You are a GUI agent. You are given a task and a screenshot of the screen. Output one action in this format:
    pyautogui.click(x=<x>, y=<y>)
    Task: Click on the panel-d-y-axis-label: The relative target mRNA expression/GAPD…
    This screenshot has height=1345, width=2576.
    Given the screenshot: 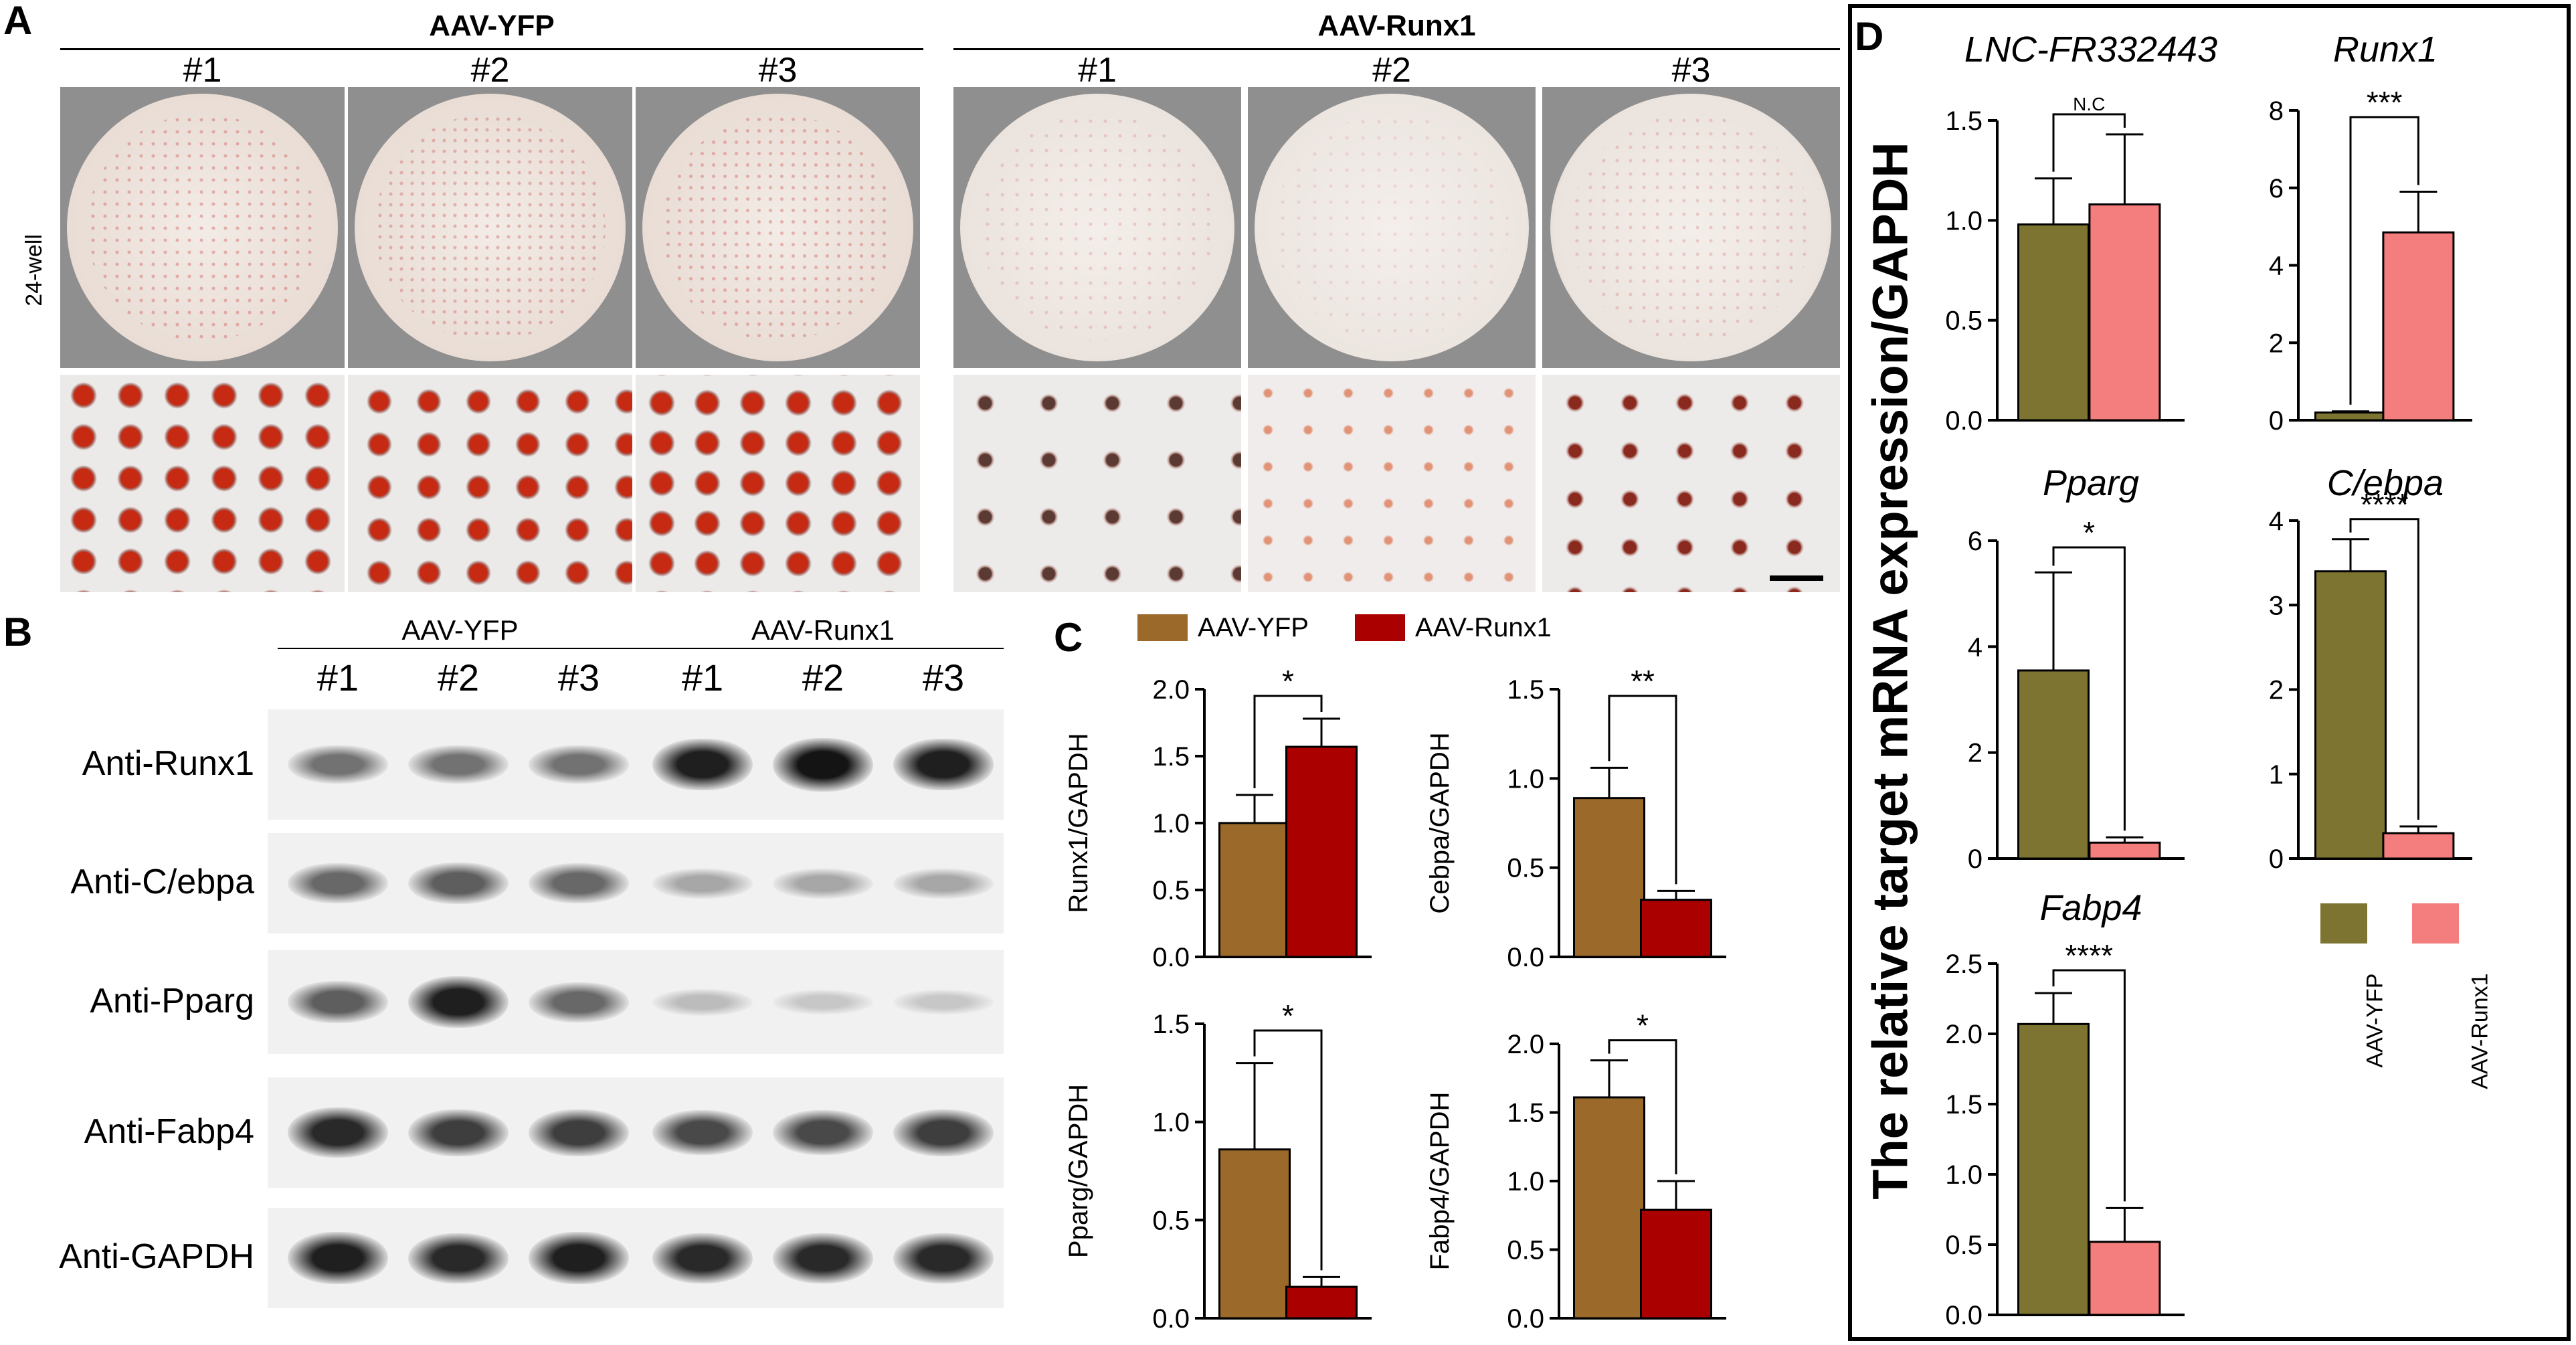 What is the action you would take?
    pyautogui.click(x=1890, y=671)
    